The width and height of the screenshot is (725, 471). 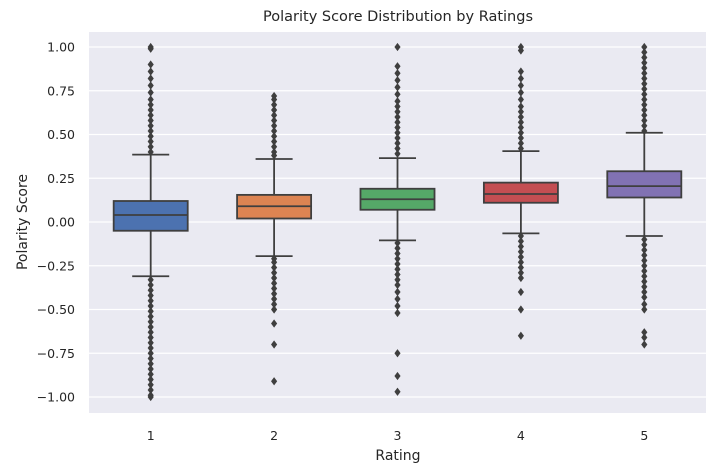 I want to click on y-axis-label: Polarity Score, so click(x=23, y=222).